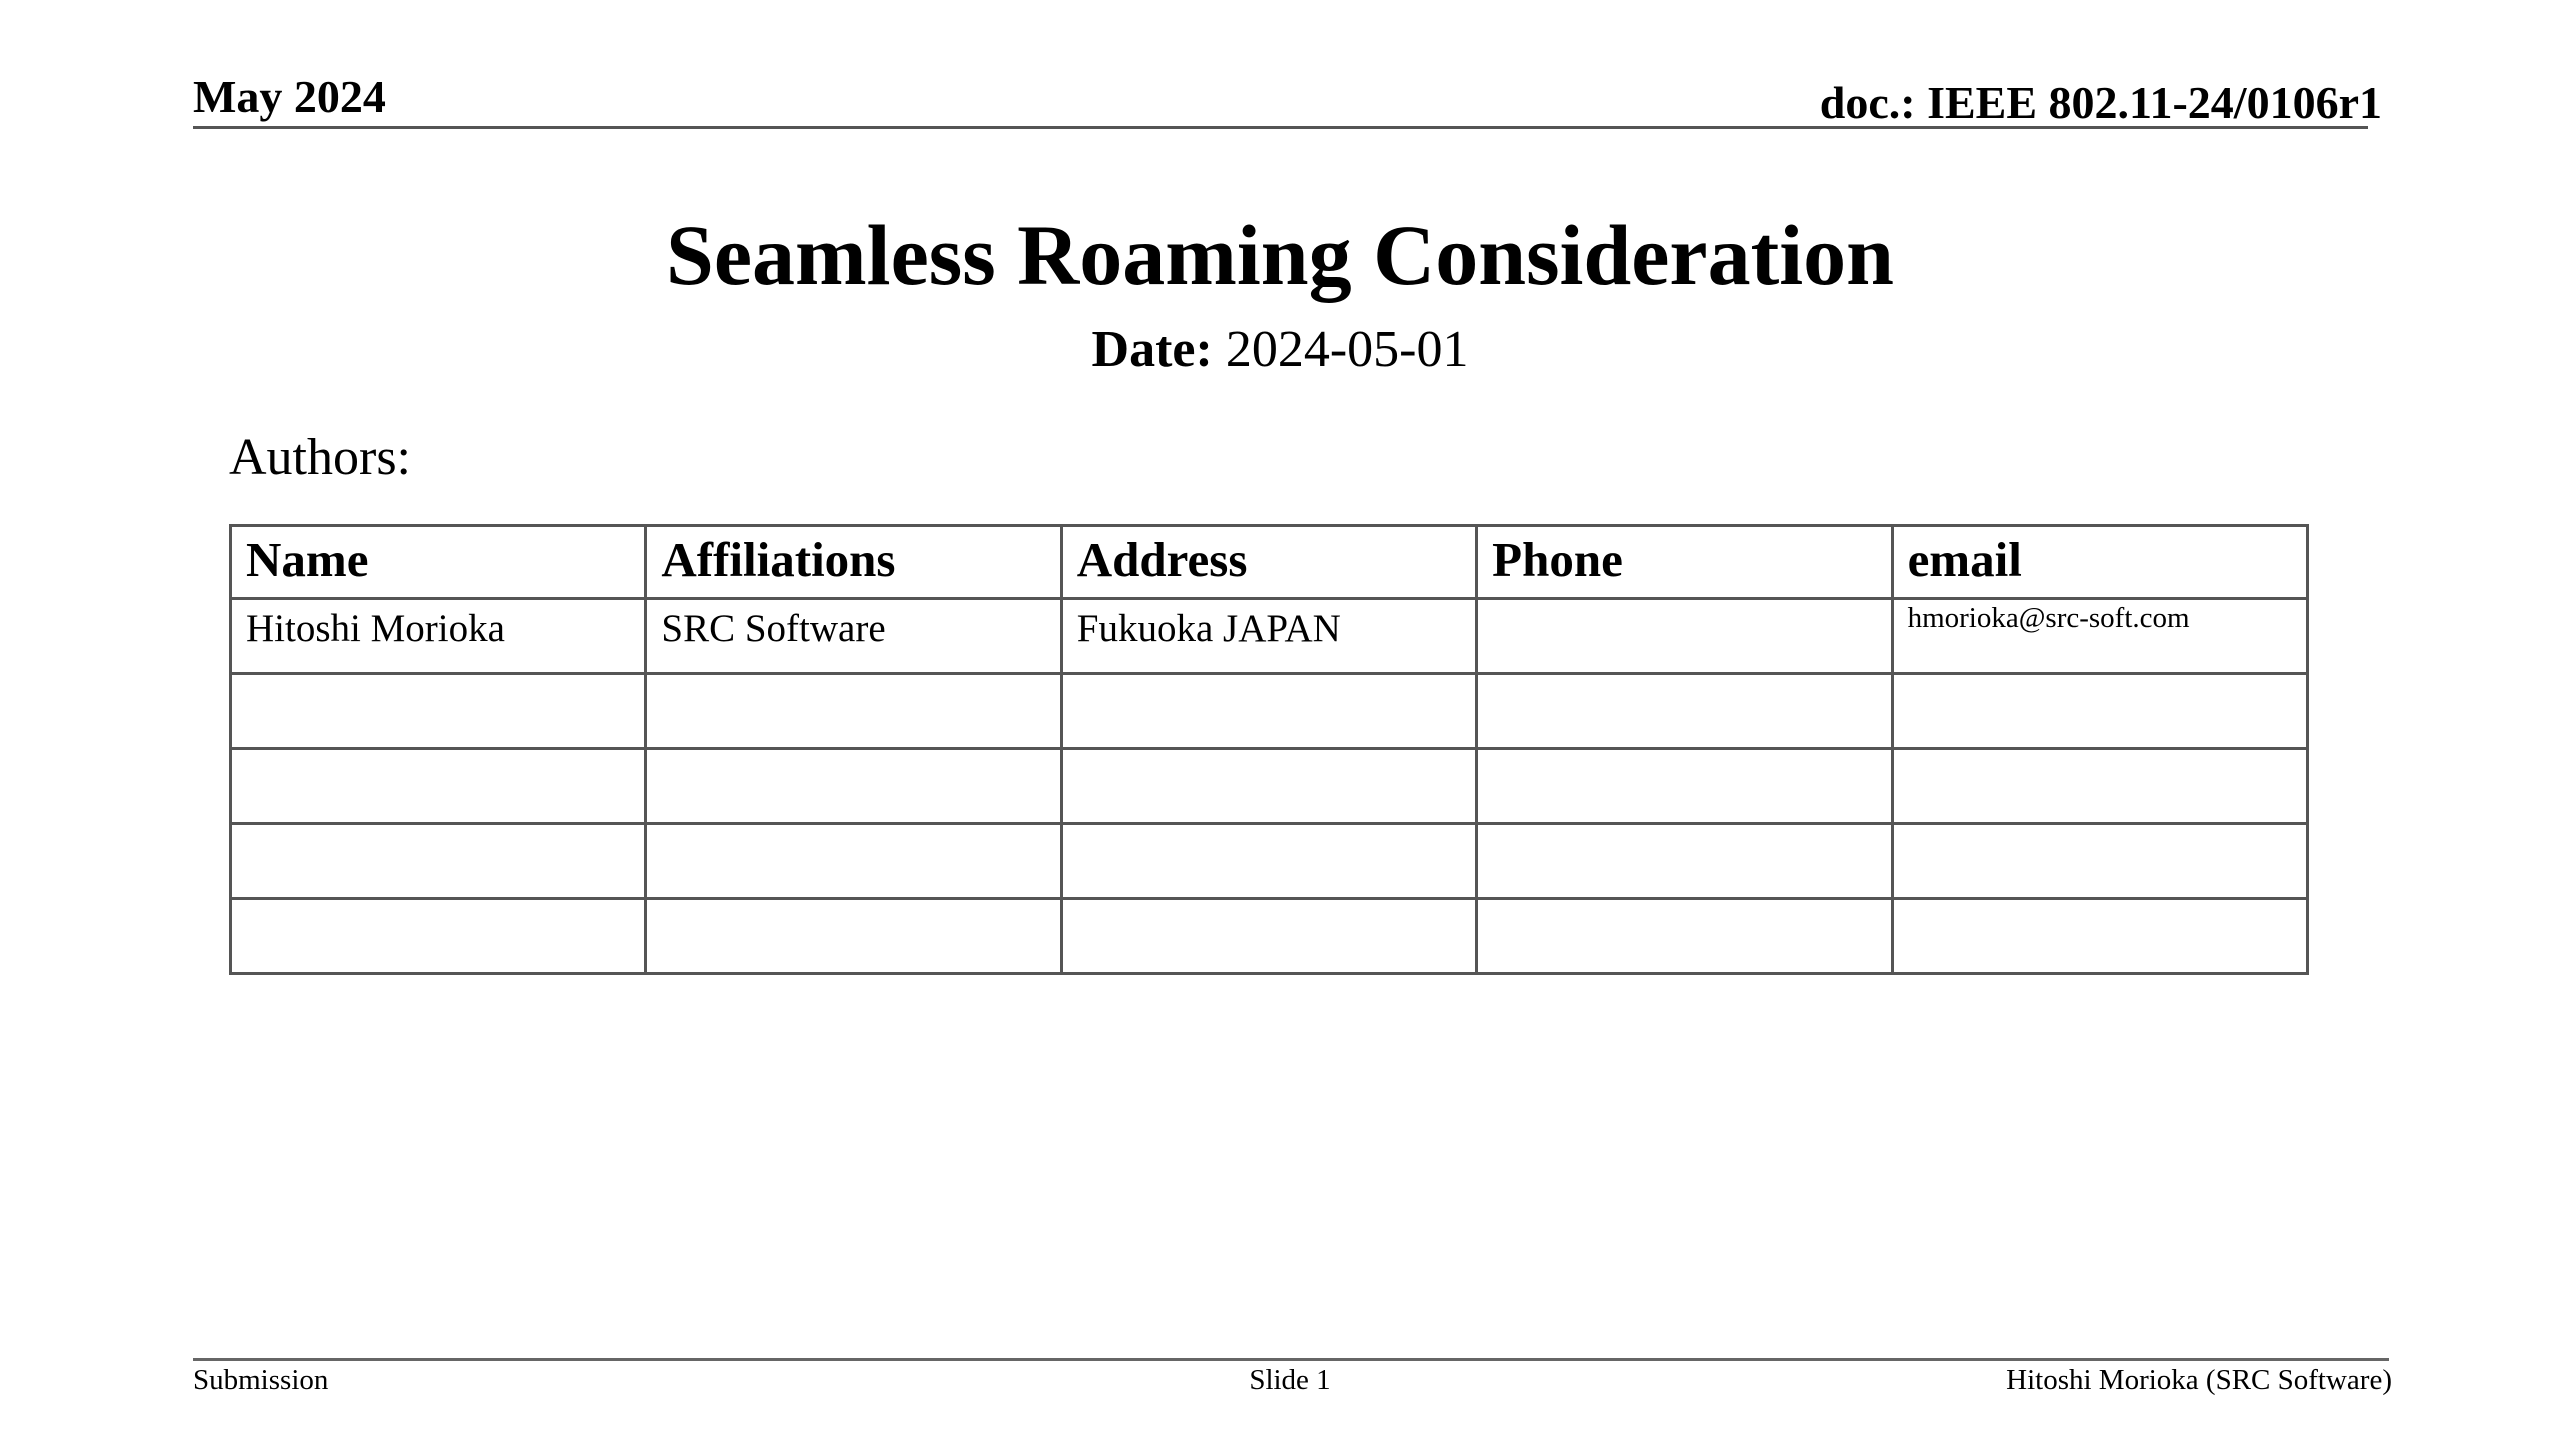  What do you see at coordinates (1280, 255) in the screenshot?
I see `slide-title: Seamless Roaming Consideration` at bounding box center [1280, 255].